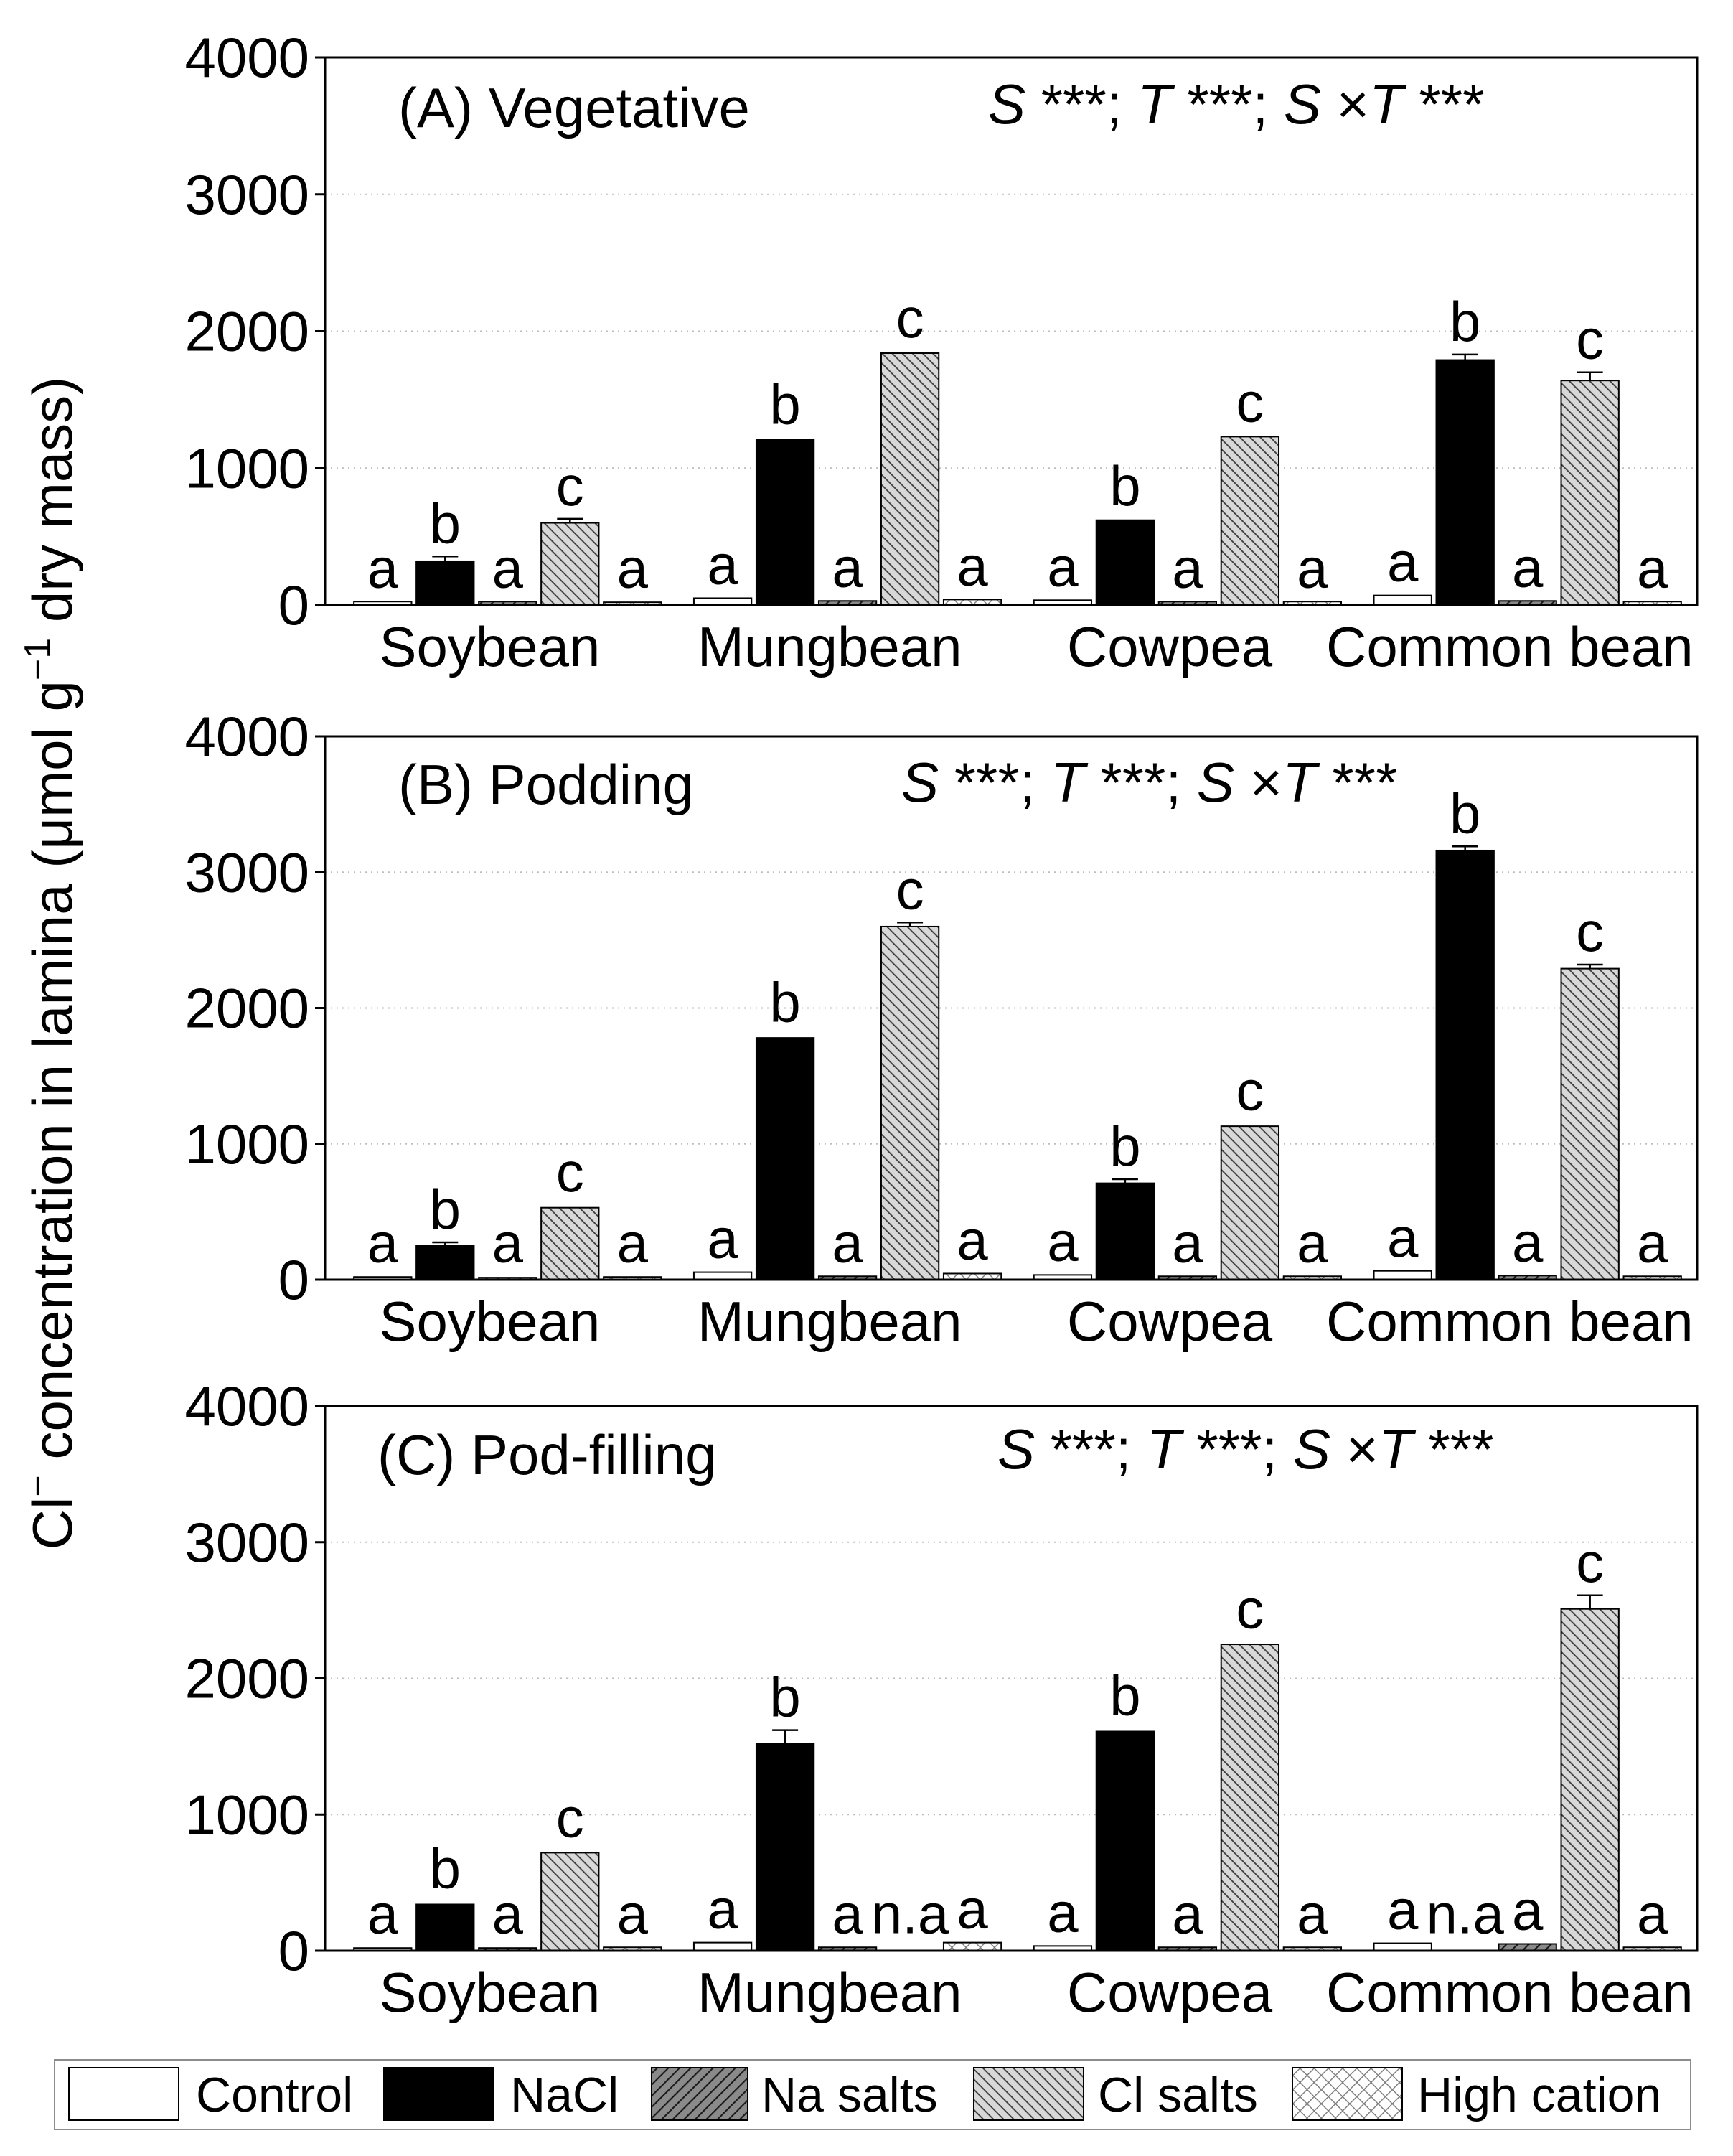 The width and height of the screenshot is (1733, 2156). I want to click on y-label-main-text: concentration in lamina (μmol g, so click(52, 1077).